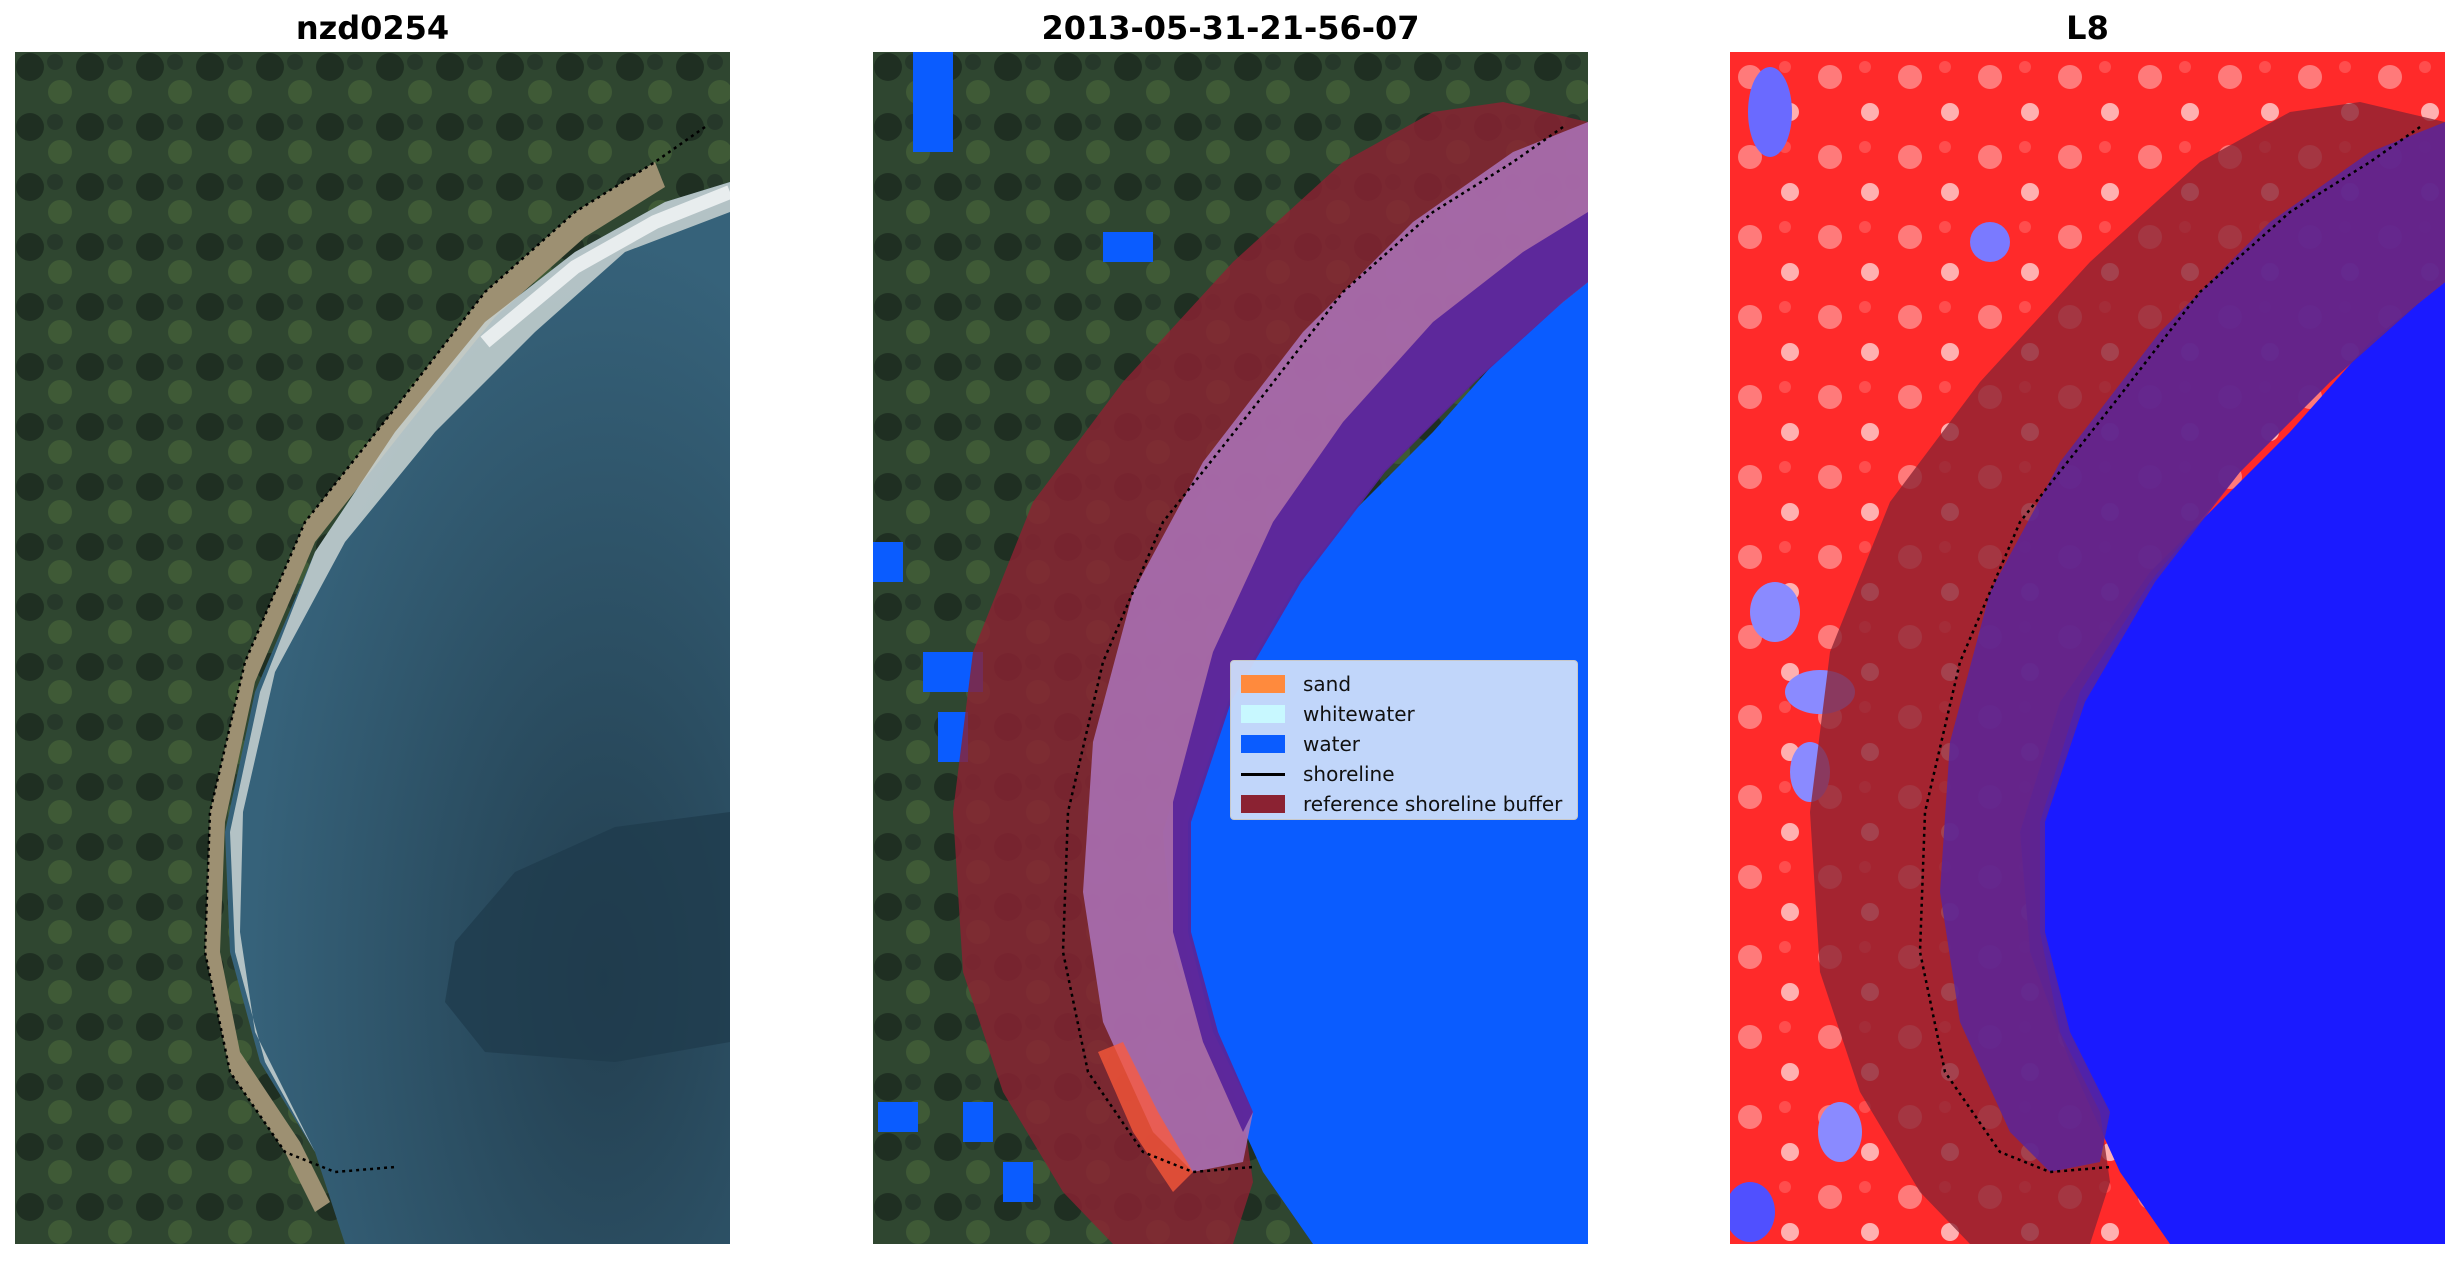 The width and height of the screenshot is (2460, 1265). I want to click on buffer-swatch, so click(1263, 804).